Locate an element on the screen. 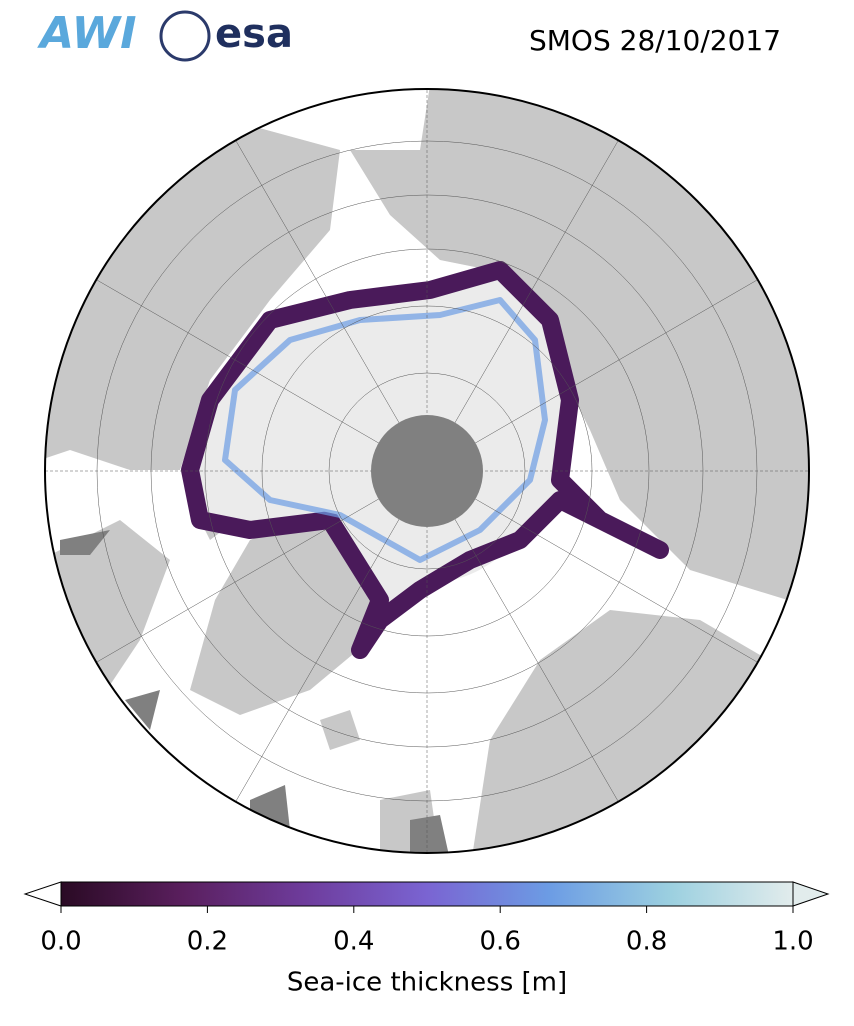 The image size is (854, 1026). colorbar: 0.0 0.2 0.4 0.6 0.8 1.0 Sea-ice thickness [m] is located at coordinates (426, 939).